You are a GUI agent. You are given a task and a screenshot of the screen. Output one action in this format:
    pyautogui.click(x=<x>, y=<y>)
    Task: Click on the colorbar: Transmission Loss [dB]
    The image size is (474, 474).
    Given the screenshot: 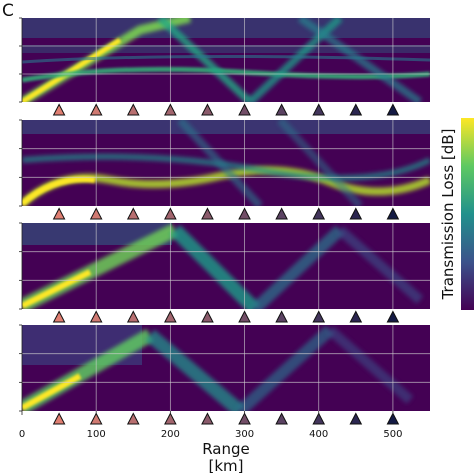 What is the action you would take?
    pyautogui.click(x=456, y=214)
    